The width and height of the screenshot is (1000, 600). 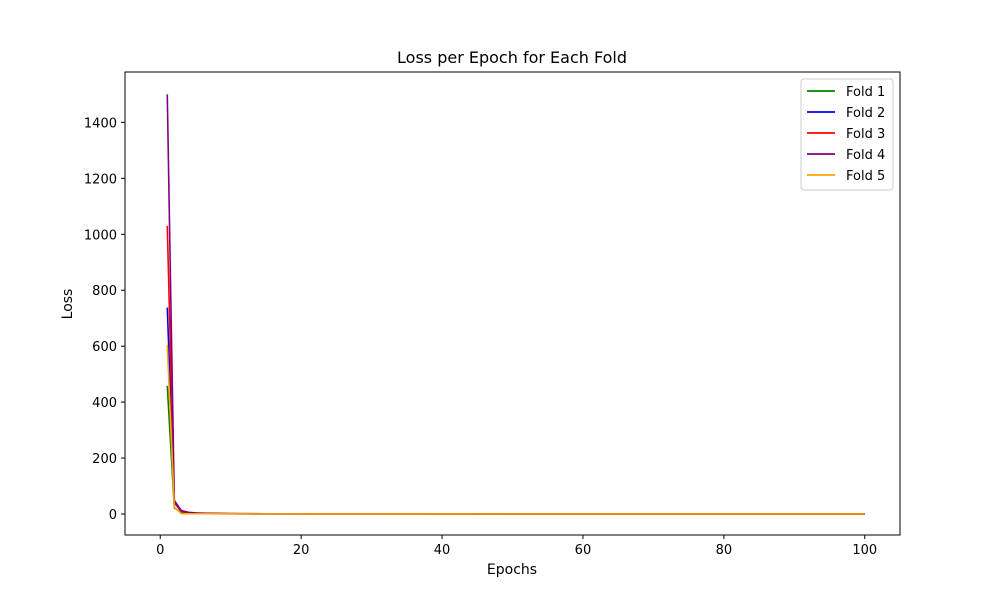 What do you see at coordinates (104, 291) in the screenshot?
I see `y-tick-label: 800` at bounding box center [104, 291].